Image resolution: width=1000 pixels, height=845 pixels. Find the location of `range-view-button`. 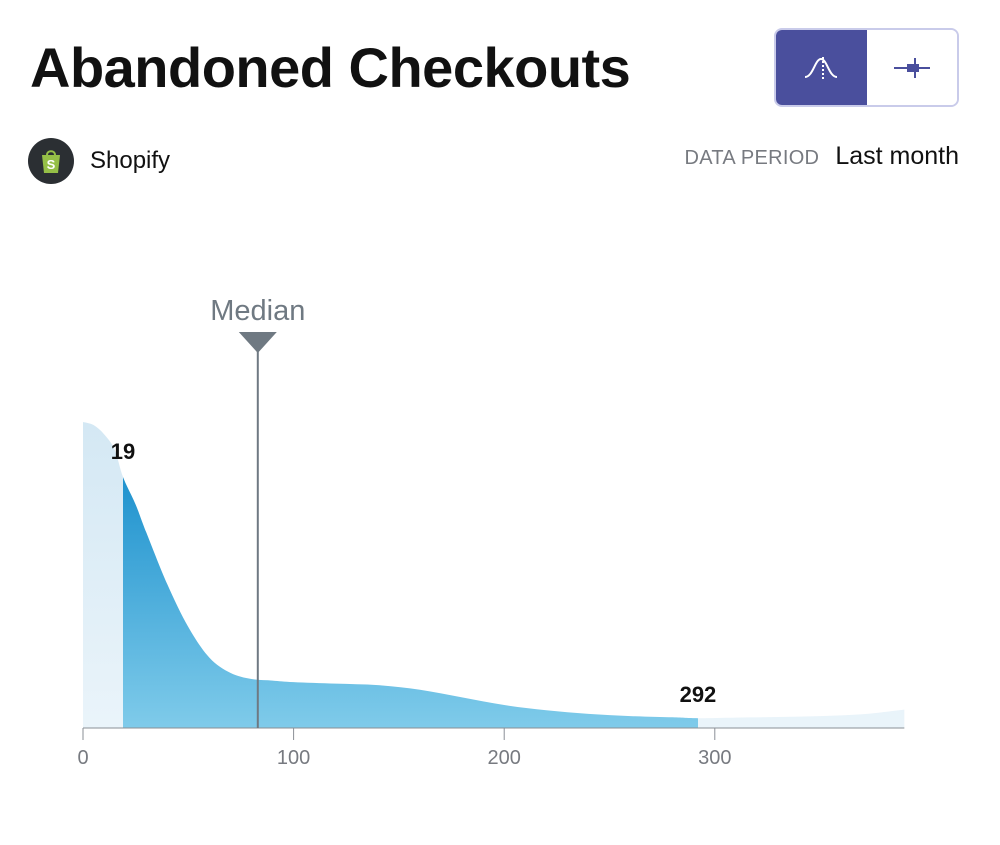

range-view-button is located at coordinates (911, 67).